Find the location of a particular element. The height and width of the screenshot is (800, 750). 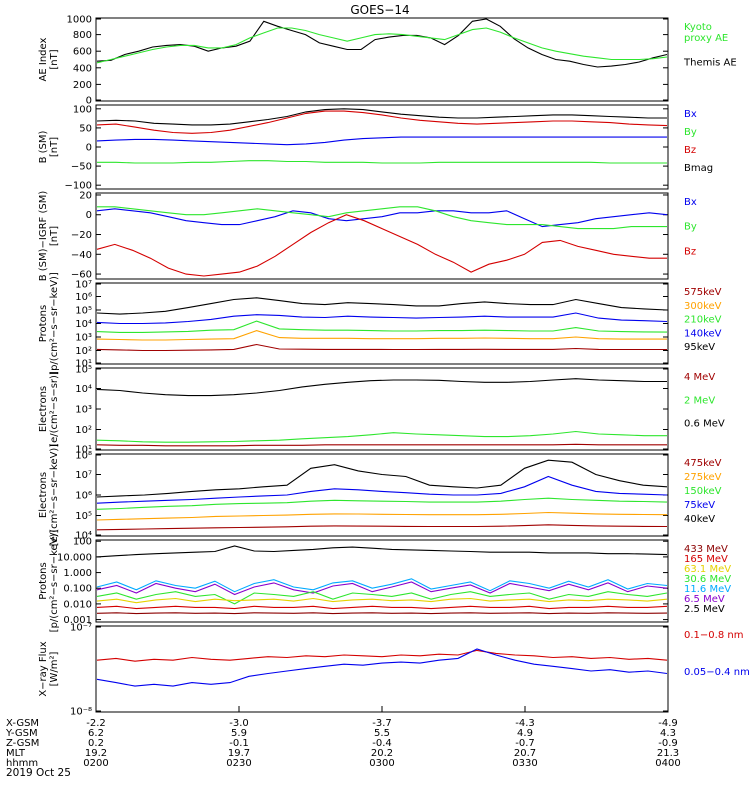

time-row-value: 0.2 is located at coordinates (96, 743).